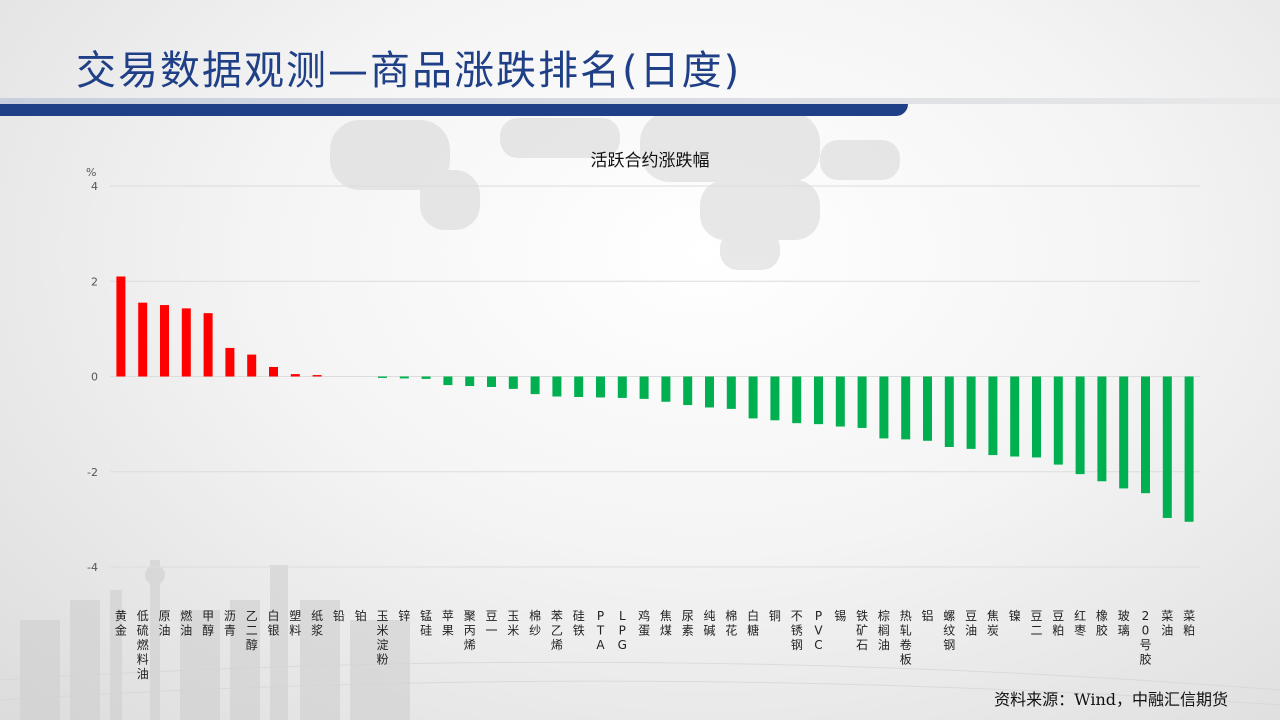  I want to click on category-label: 棉纱, so click(535, 623).